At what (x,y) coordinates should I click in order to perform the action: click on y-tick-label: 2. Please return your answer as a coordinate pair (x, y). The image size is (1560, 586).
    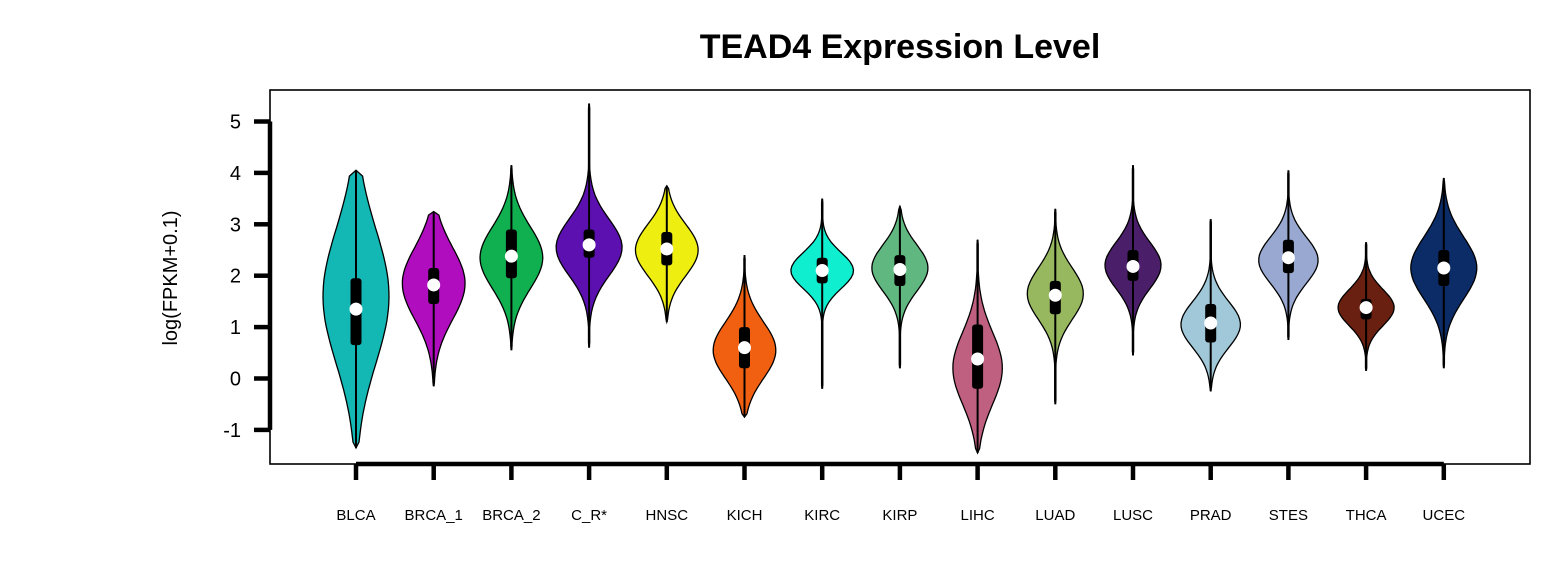
    Looking at the image, I should click on (235, 277).